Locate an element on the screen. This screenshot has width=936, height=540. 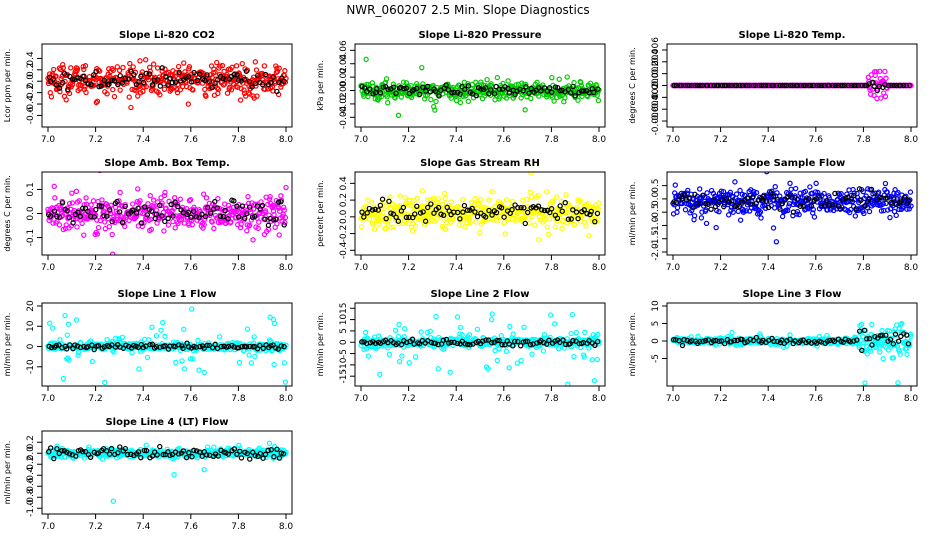
x-tick-label: 8.0 is located at coordinates (599, 140).